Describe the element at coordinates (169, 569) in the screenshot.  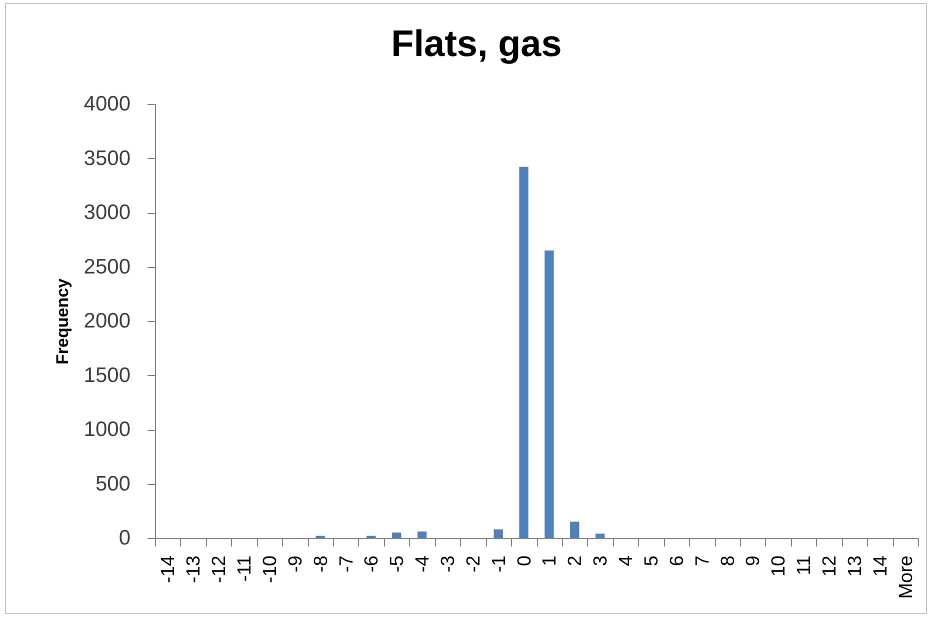
I see `x-tick-label: -14` at that location.